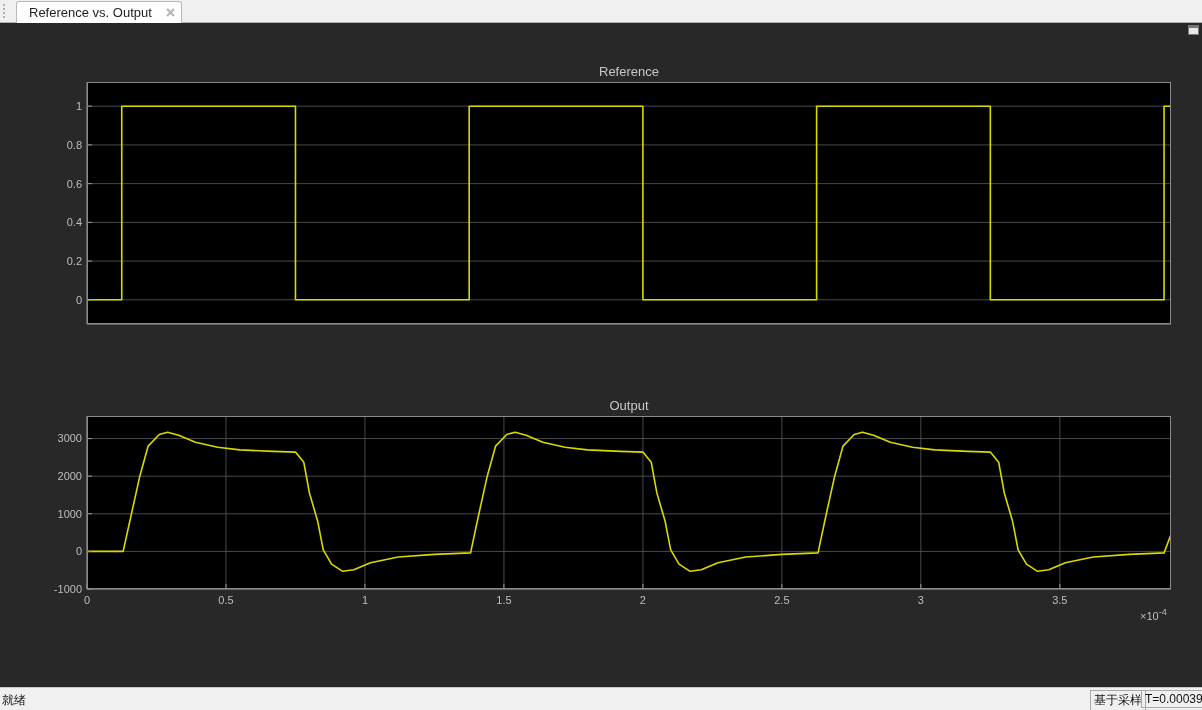 The width and height of the screenshot is (1202, 710). What do you see at coordinates (74, 144) in the screenshot?
I see `y-tick-label: 0.8` at bounding box center [74, 144].